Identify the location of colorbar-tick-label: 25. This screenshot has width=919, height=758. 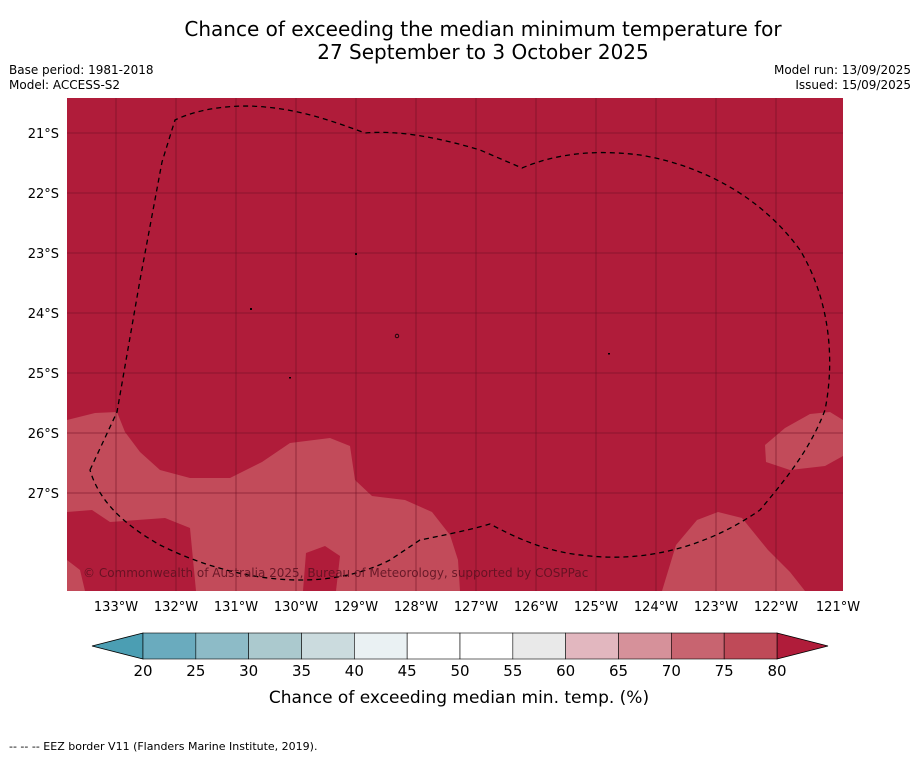
(195, 671).